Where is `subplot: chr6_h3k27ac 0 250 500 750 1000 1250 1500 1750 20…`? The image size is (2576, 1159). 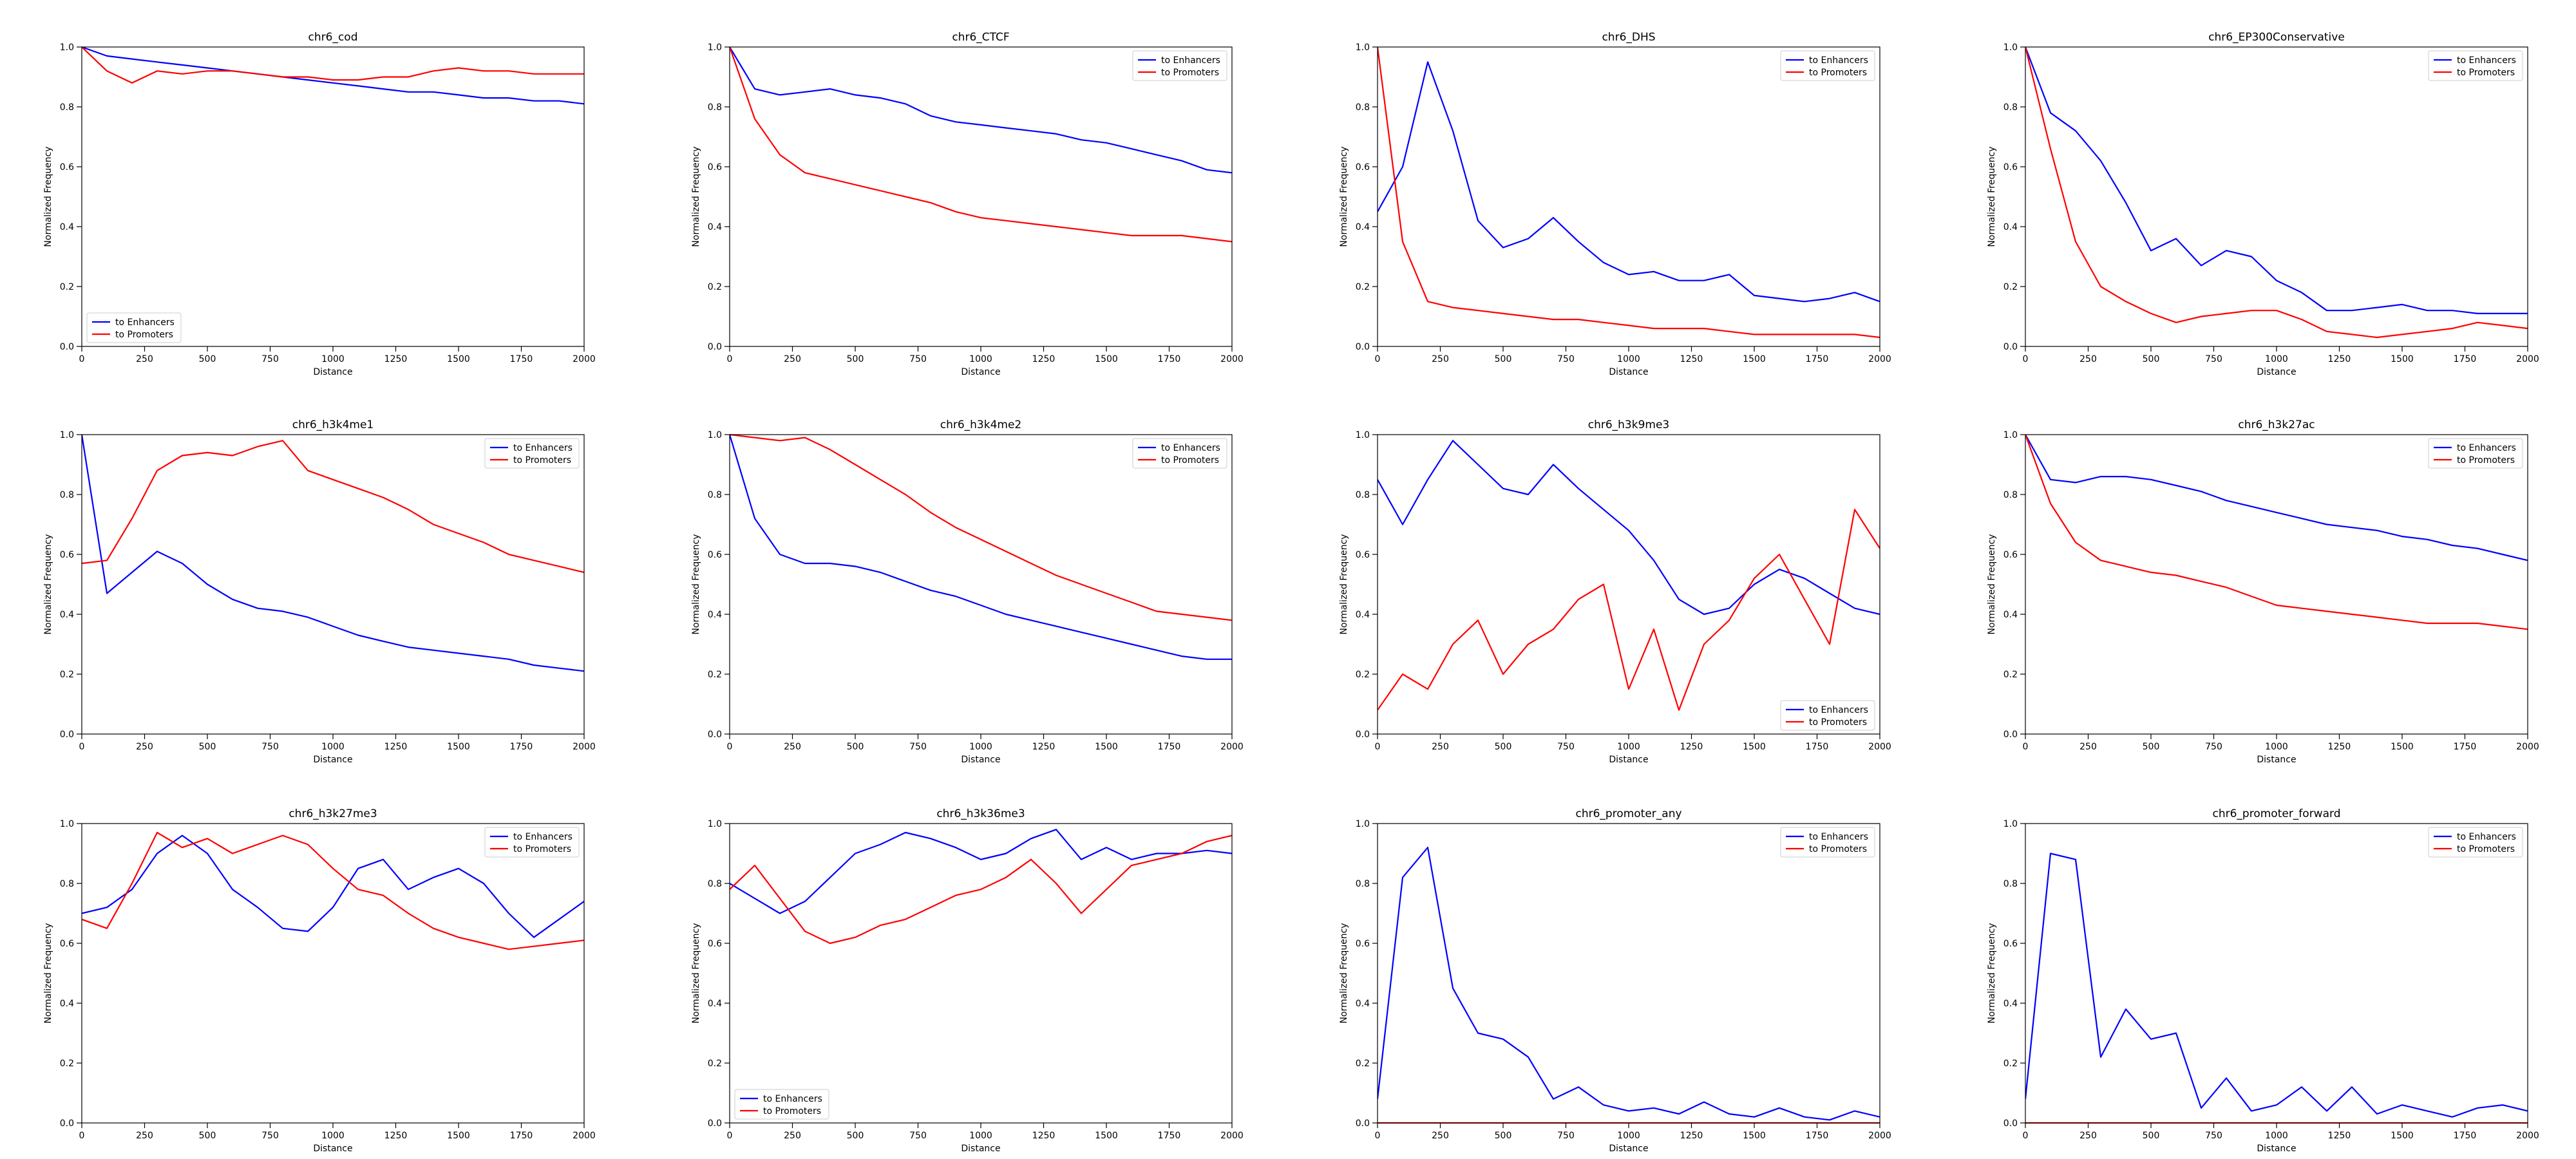 subplot: chr6_h3k27ac 0 250 500 750 1000 1250 1500 1750 20… is located at coordinates (2263, 592).